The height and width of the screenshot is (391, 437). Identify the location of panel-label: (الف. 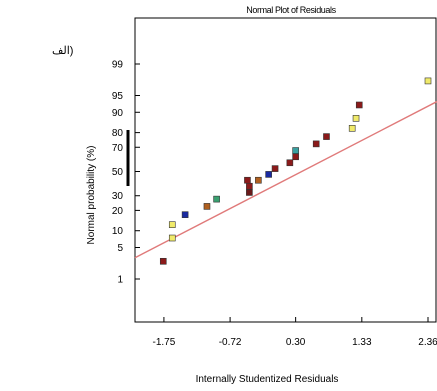
(62, 51).